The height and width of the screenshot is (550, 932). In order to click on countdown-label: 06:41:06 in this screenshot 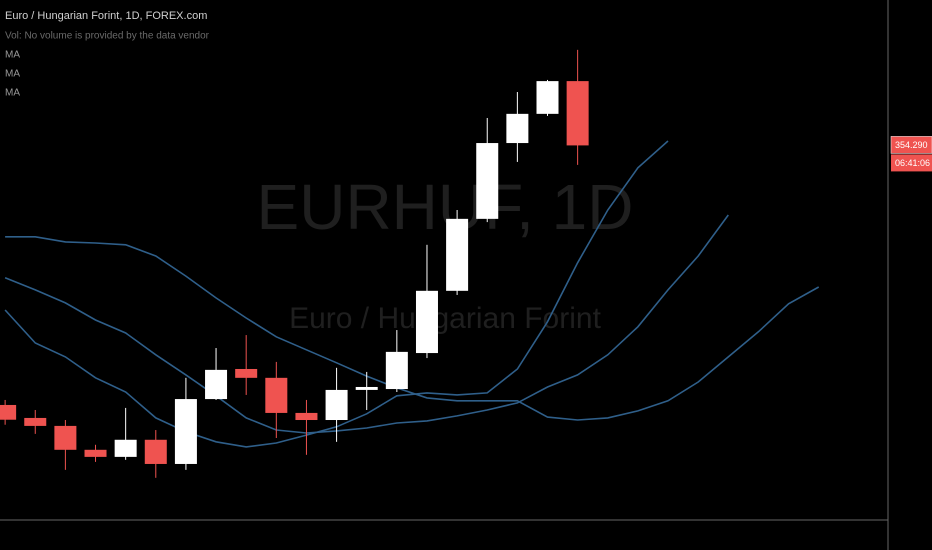, I will do `click(912, 163)`.